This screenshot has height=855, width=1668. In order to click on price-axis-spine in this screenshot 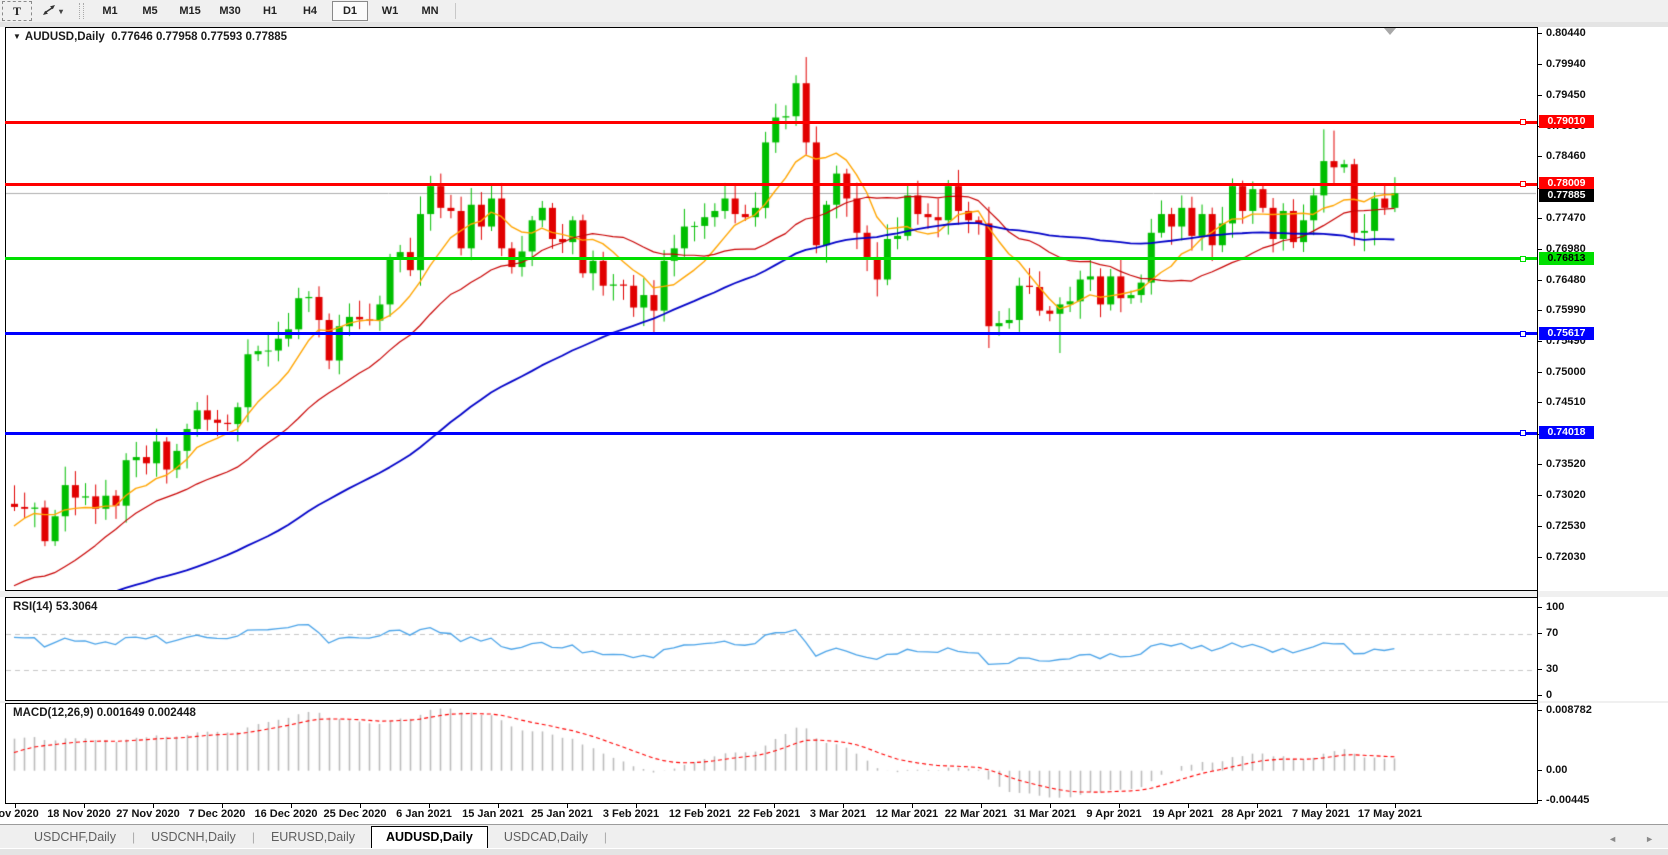, I will do `click(1537, 415)`.